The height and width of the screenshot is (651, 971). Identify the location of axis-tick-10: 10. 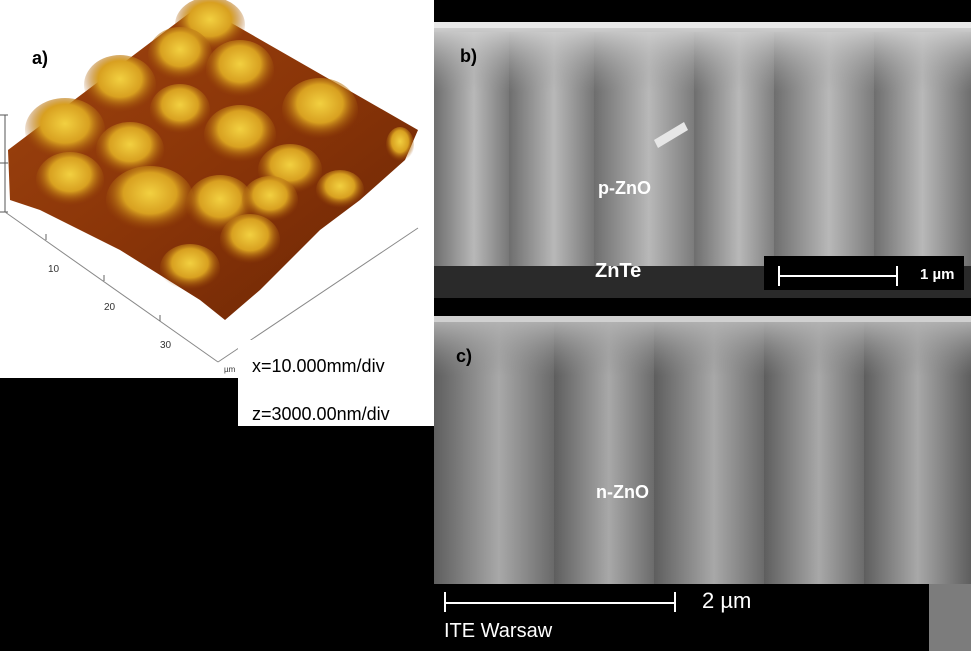
(54, 269).